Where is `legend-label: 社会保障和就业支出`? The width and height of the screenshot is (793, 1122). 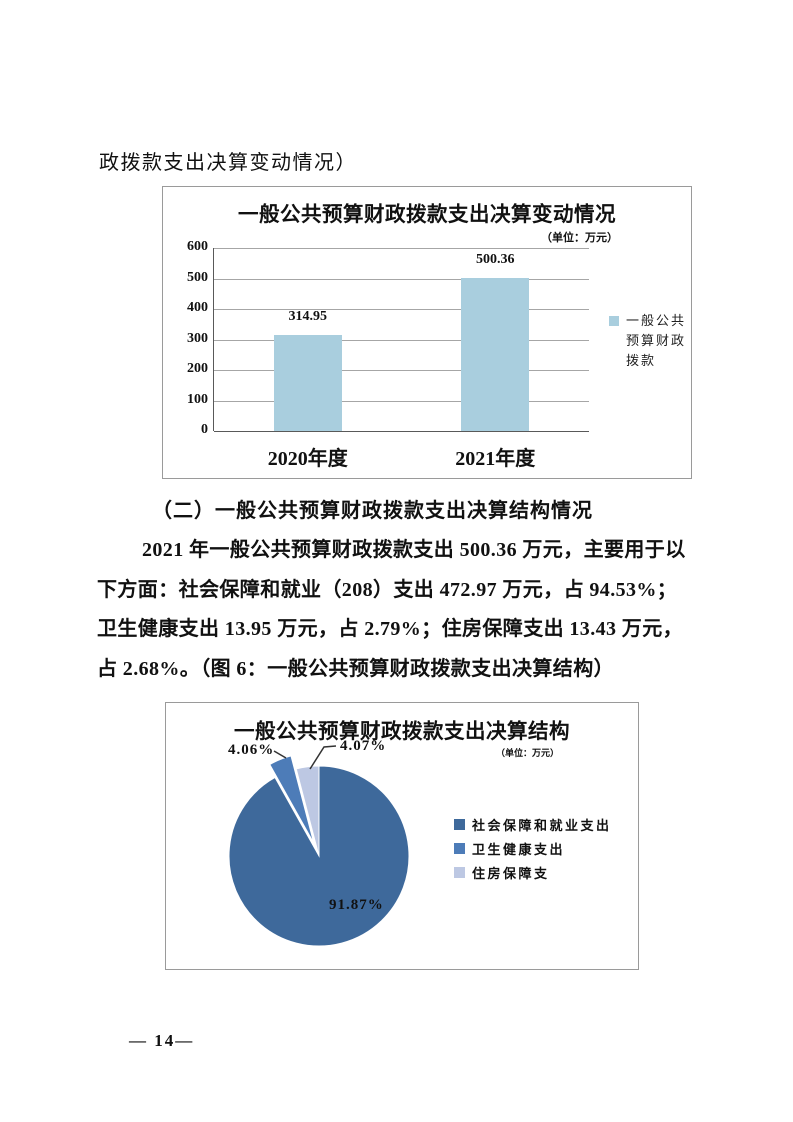 legend-label: 社会保障和就业支出 is located at coordinates (542, 825).